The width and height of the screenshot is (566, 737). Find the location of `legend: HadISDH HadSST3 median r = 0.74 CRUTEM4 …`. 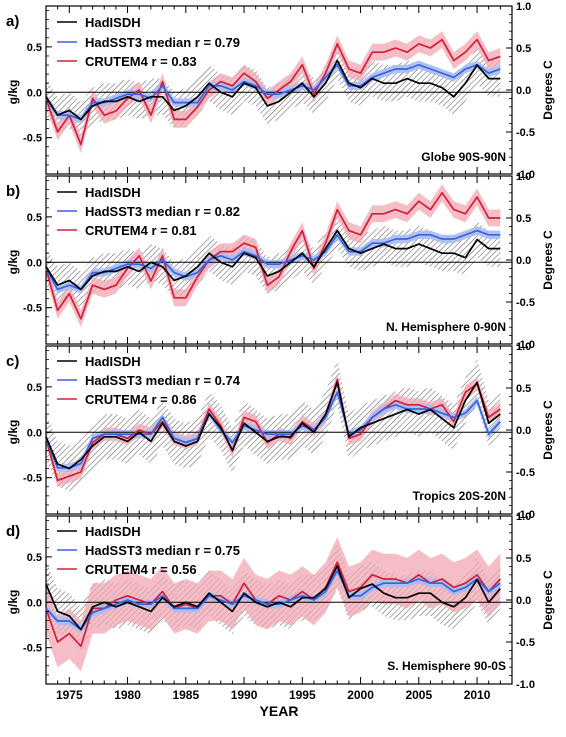

legend: HadISDH HadSST3 median r = 0.74 CRUTEM4 … is located at coordinates (149, 380).